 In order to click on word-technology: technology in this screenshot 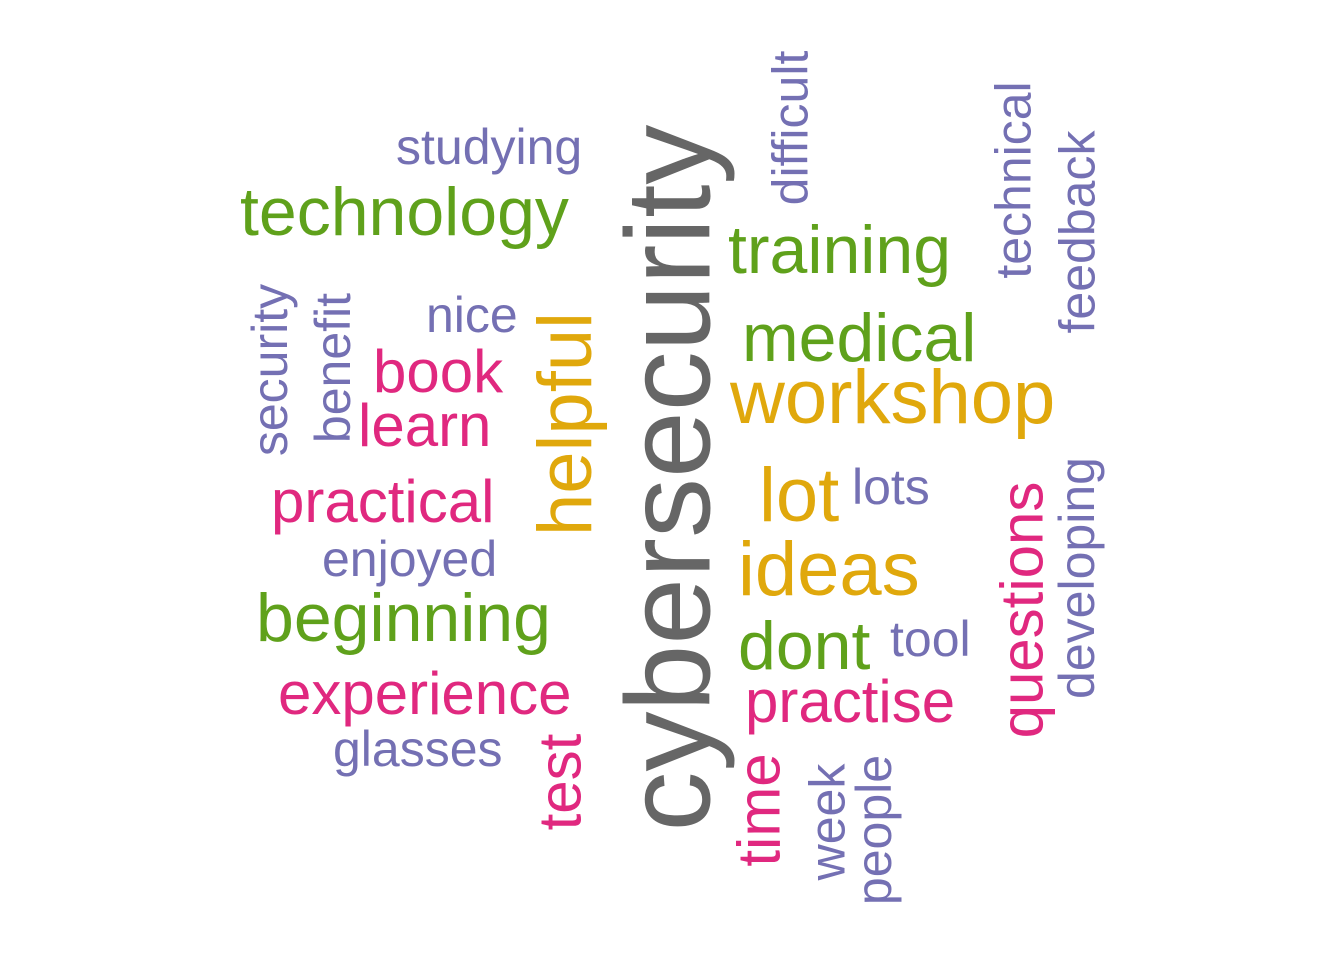, I will do `click(404, 212)`.